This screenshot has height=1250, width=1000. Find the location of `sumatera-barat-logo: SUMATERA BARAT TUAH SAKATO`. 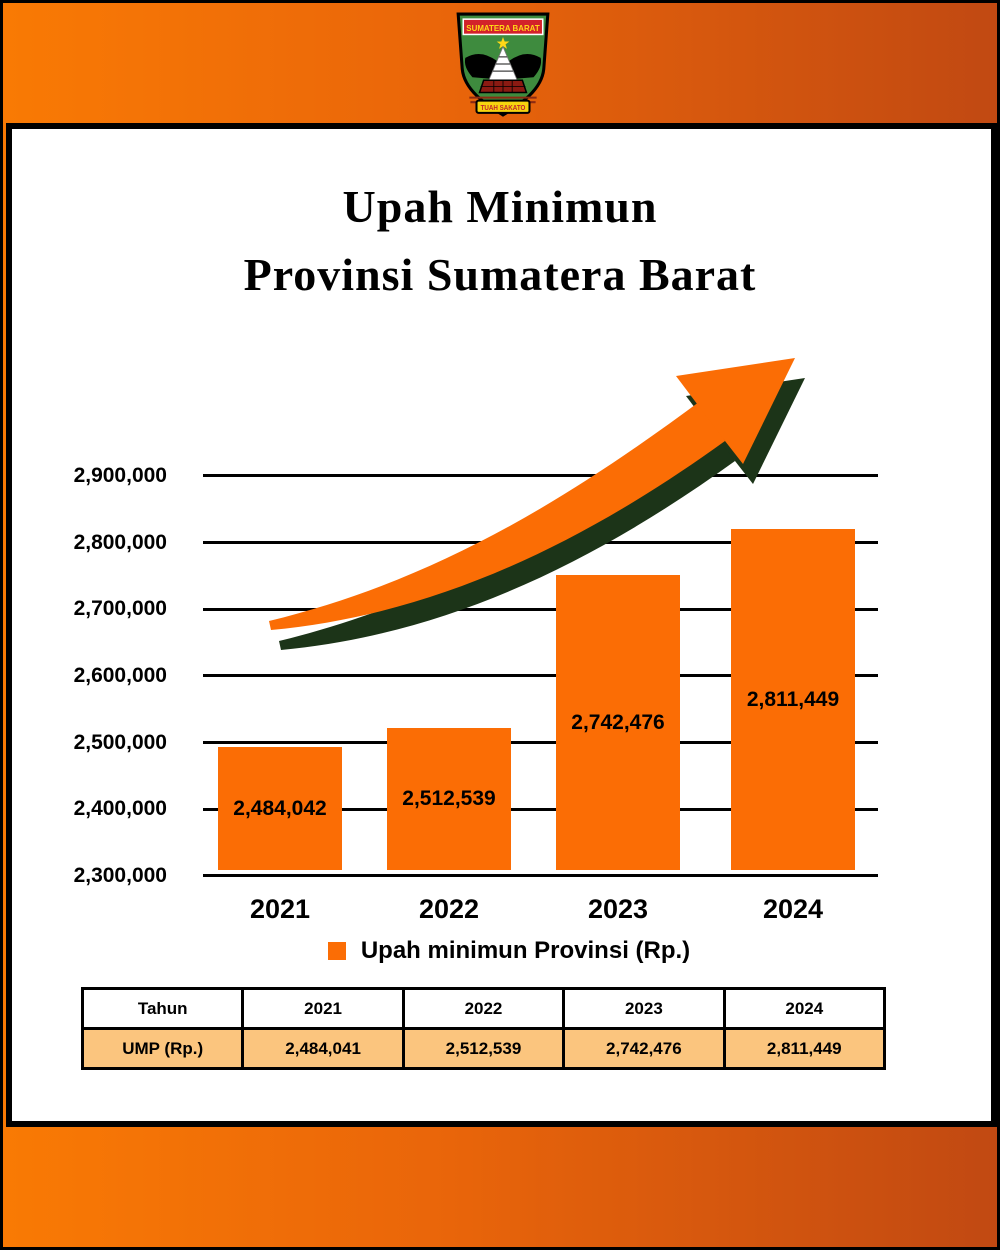

sumatera-barat-logo: SUMATERA BARAT TUAH SAKATO is located at coordinates (503, 64).